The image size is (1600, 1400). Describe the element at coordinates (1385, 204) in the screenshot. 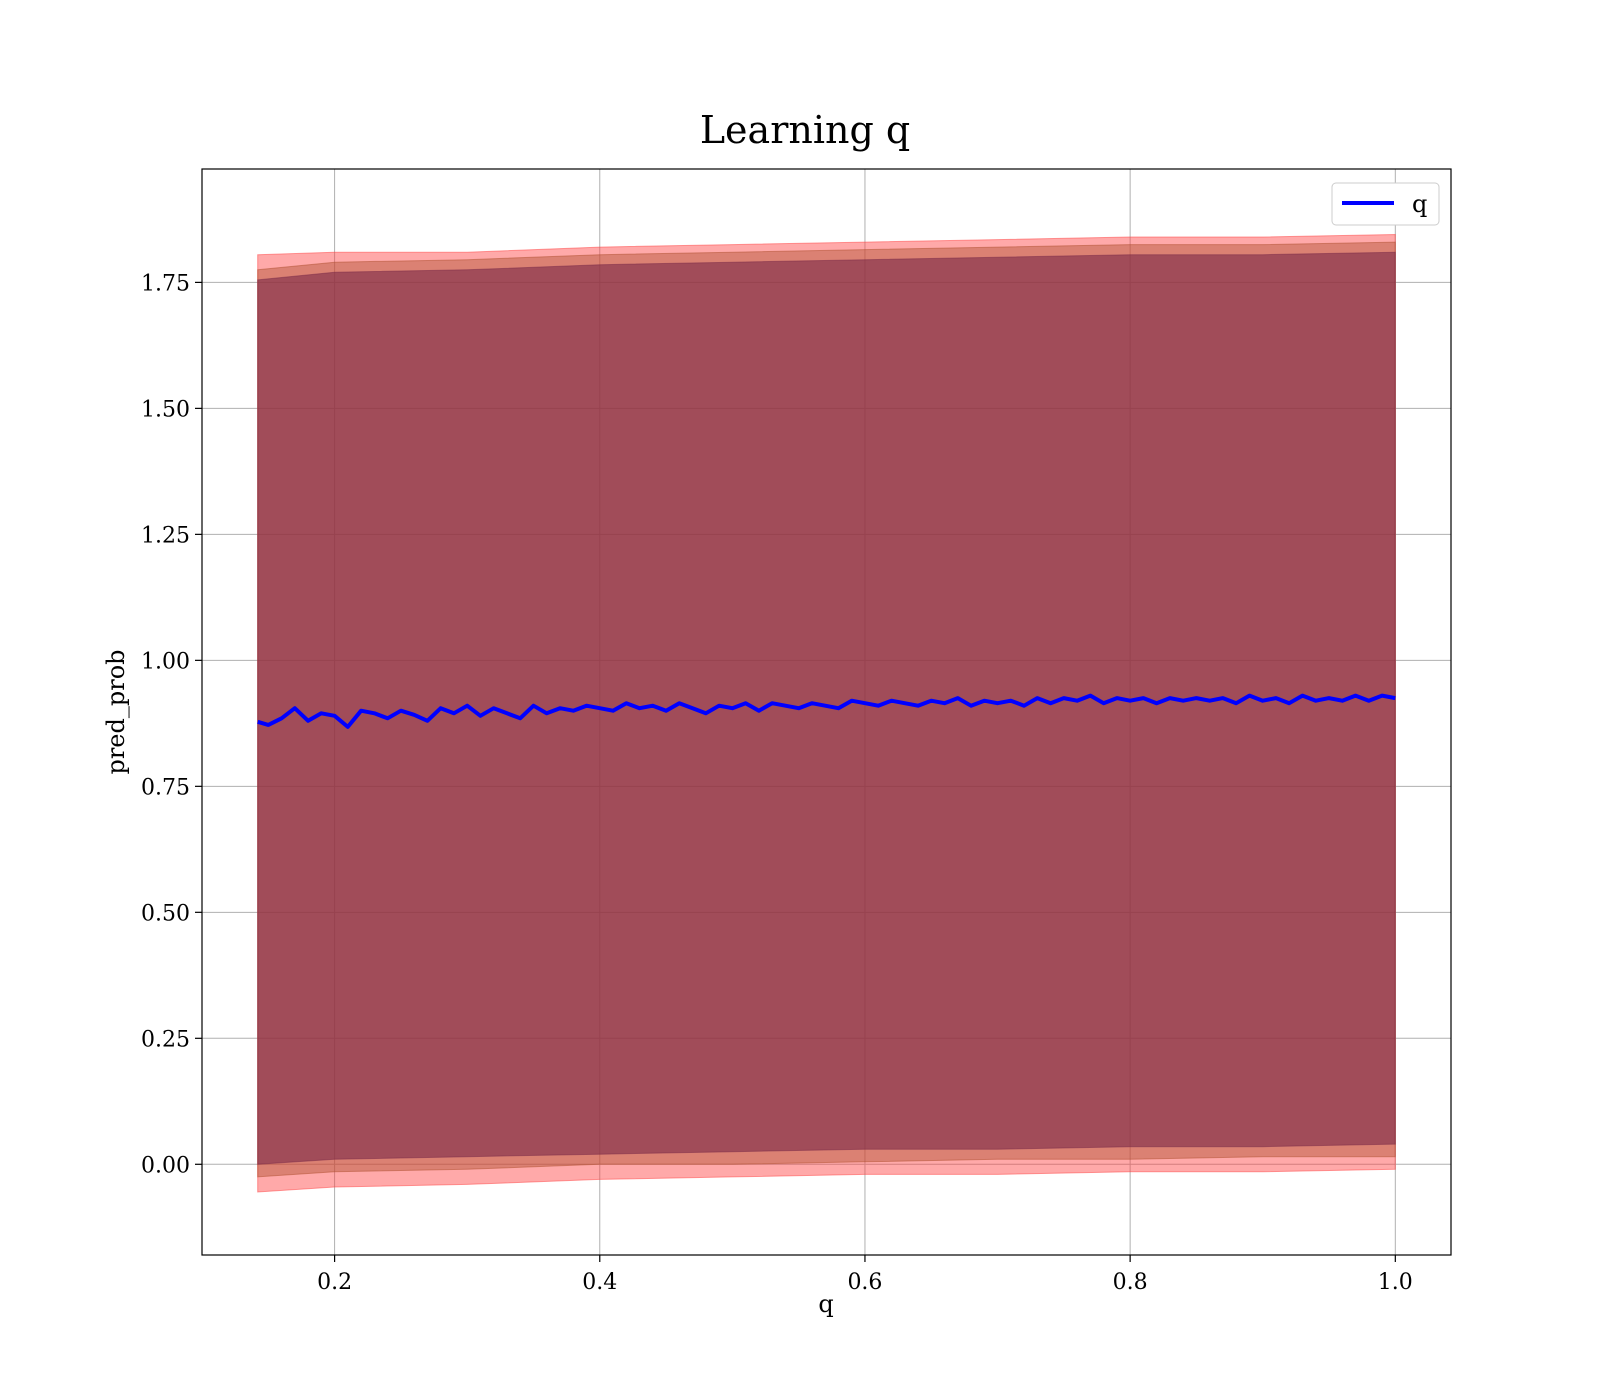

I see `legend: q` at that location.